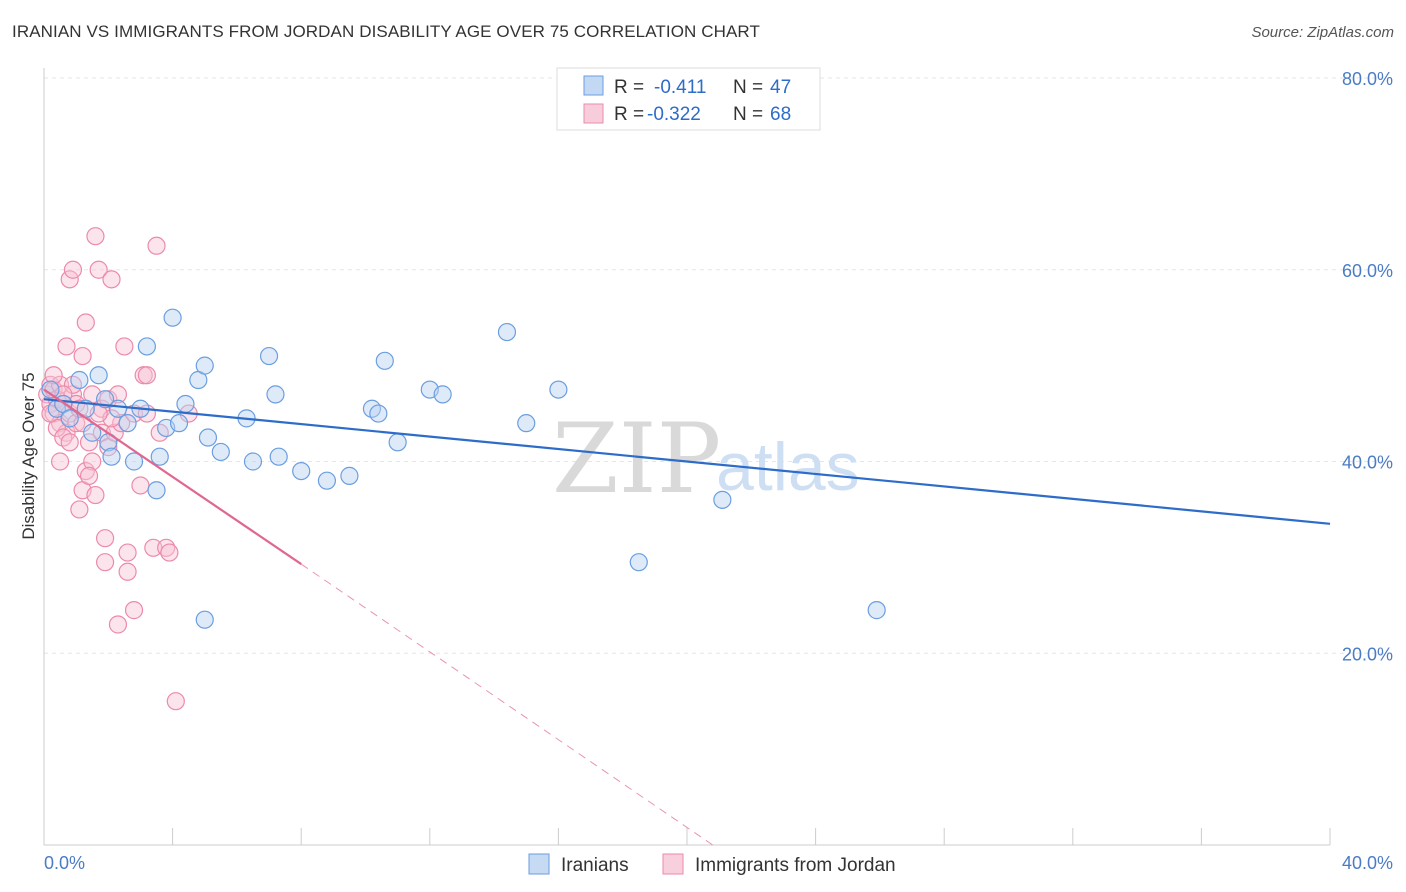 The height and width of the screenshot is (892, 1406). I want to click on series-legend: Iranians Immigrants from Jordan, so click(712, 864).